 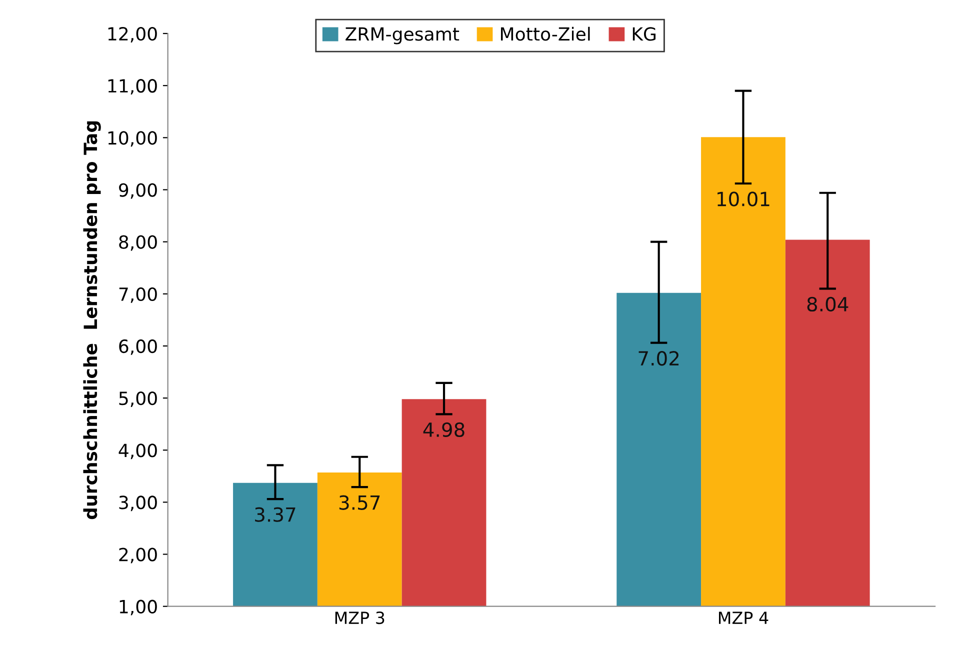 What do you see at coordinates (137, 452) in the screenshot?
I see `y-tick-label: 4,00` at bounding box center [137, 452].